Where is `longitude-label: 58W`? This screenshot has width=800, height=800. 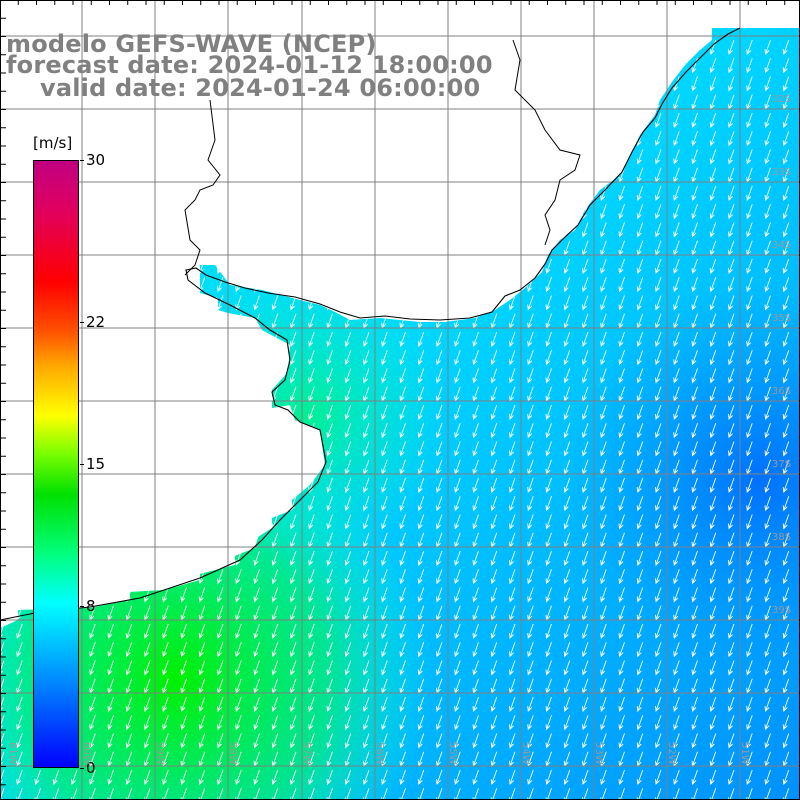
longitude-label: 58W is located at coordinates (232, 753).